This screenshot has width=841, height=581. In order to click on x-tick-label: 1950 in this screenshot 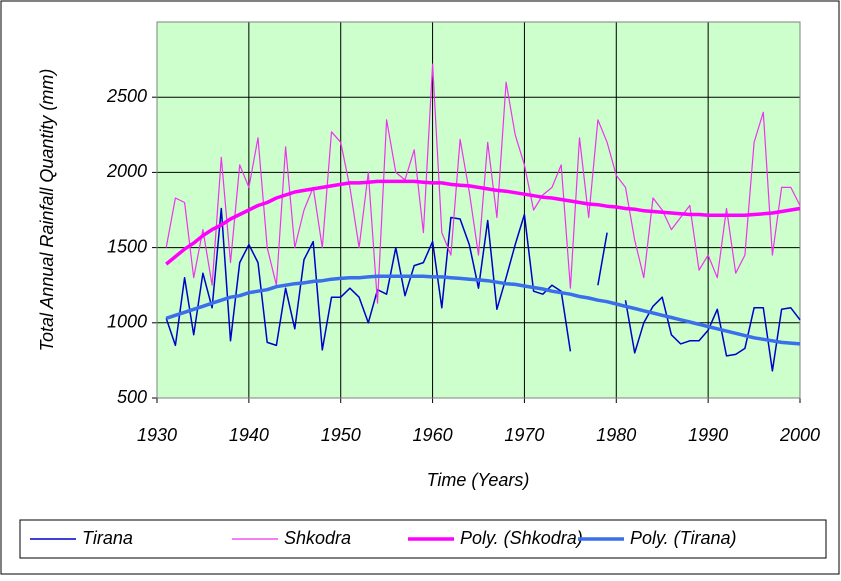, I will do `click(341, 435)`.